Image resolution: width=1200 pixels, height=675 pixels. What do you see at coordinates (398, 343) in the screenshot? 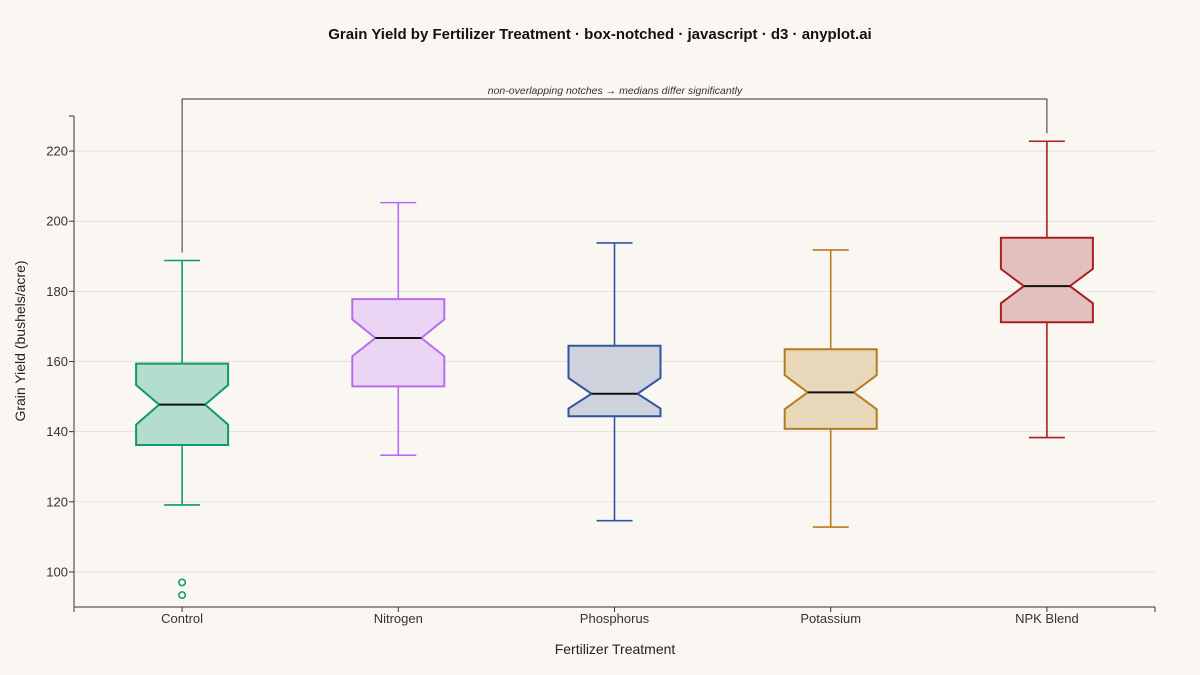
I see `notched-box-nitrogen` at bounding box center [398, 343].